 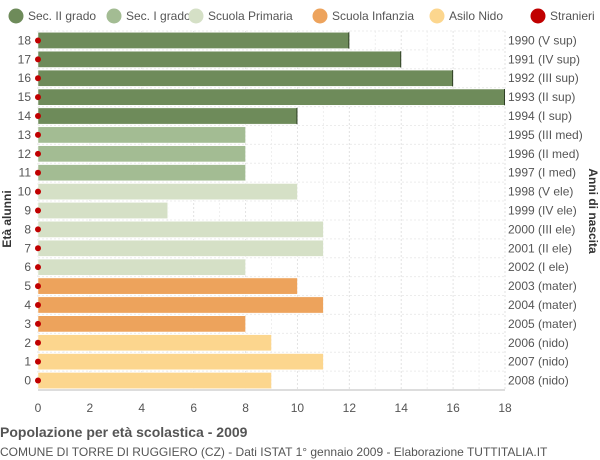 I want to click on age-label: 3, so click(x=27, y=324).